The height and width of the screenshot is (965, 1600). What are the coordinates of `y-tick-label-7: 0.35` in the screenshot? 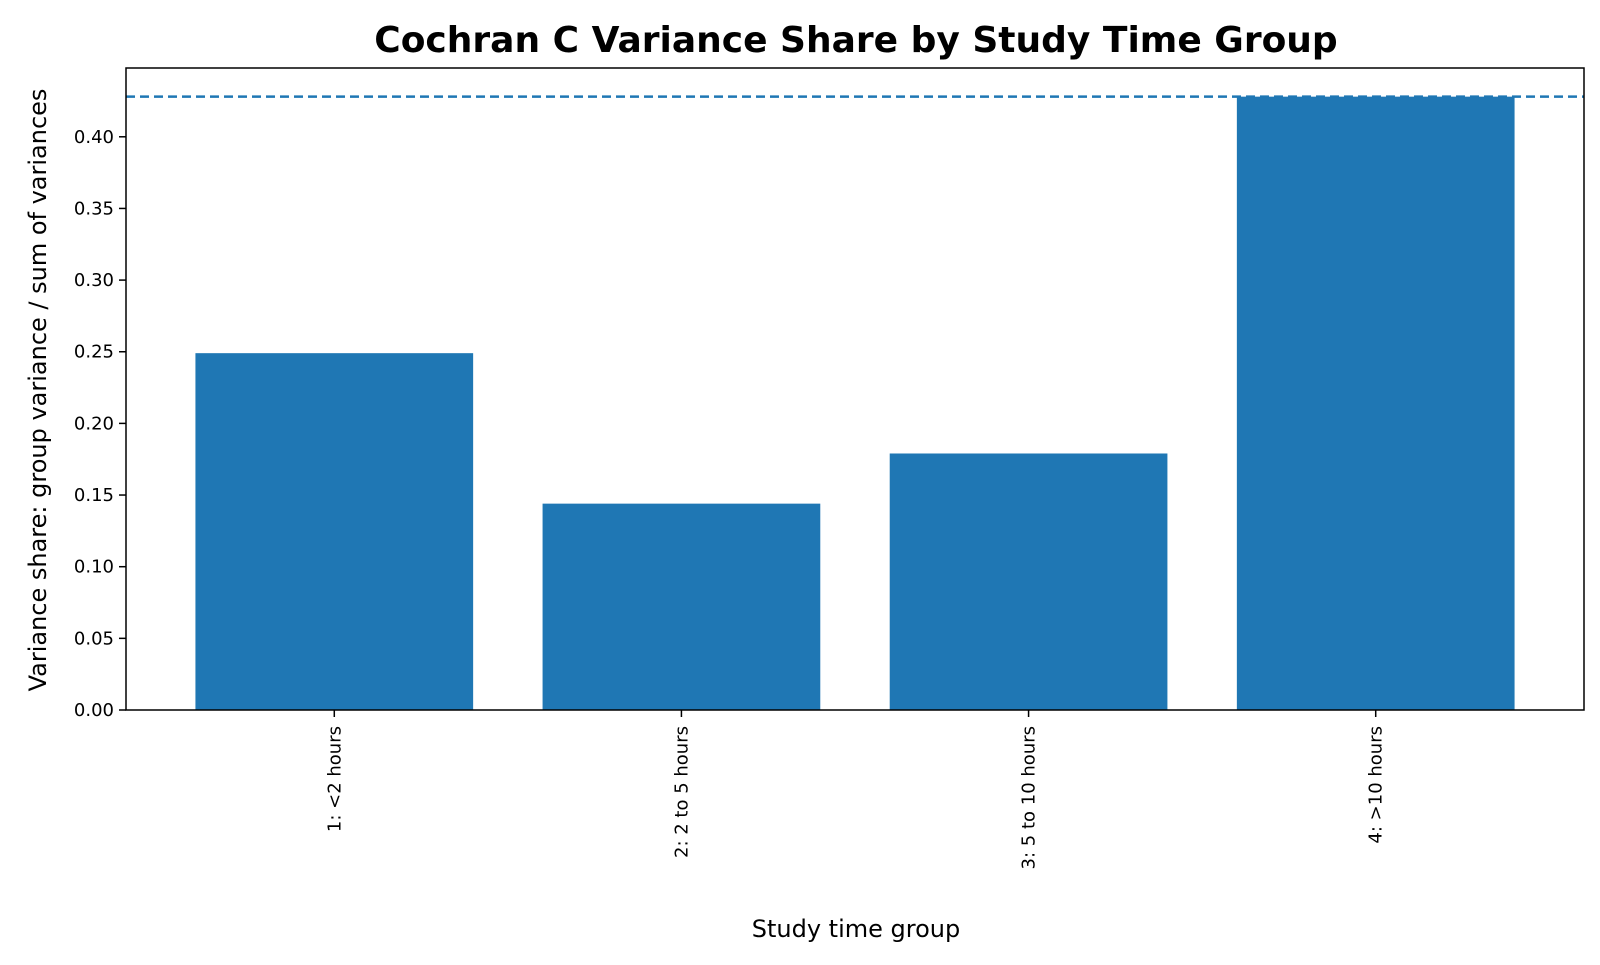 It's located at (94, 208).